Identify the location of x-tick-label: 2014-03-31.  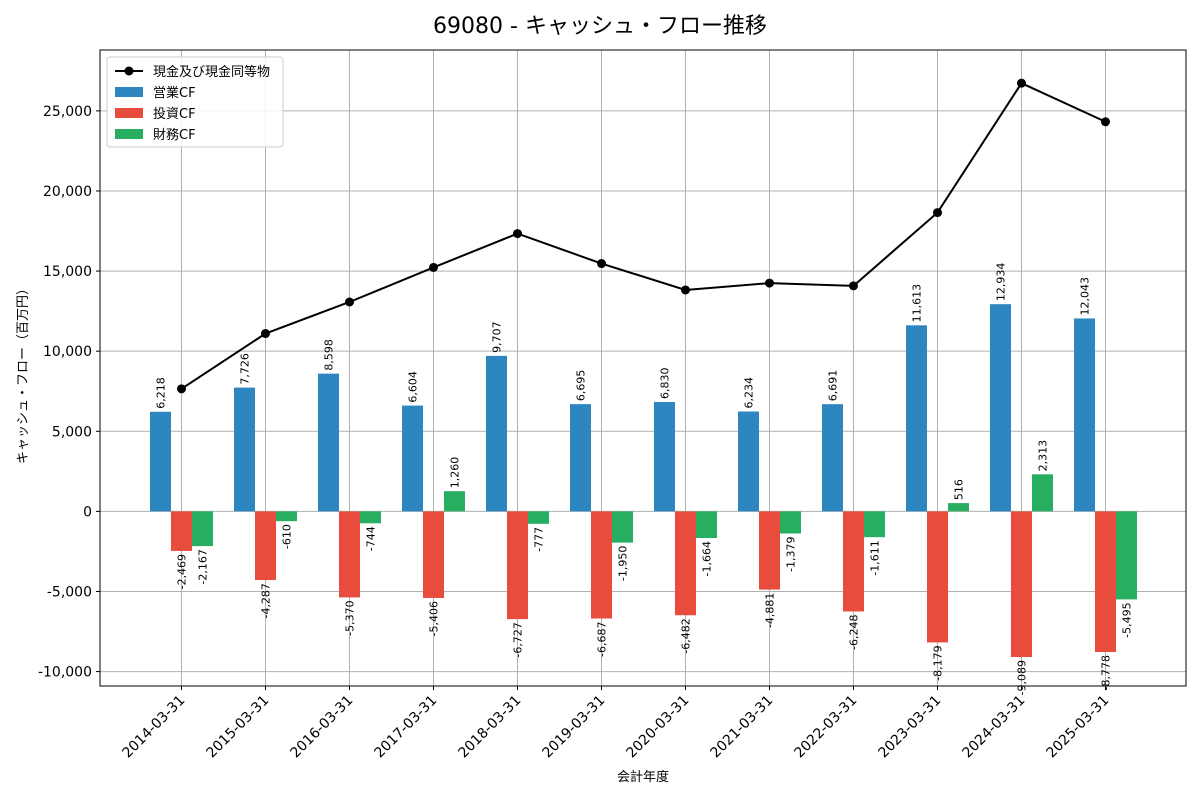
(153, 727).